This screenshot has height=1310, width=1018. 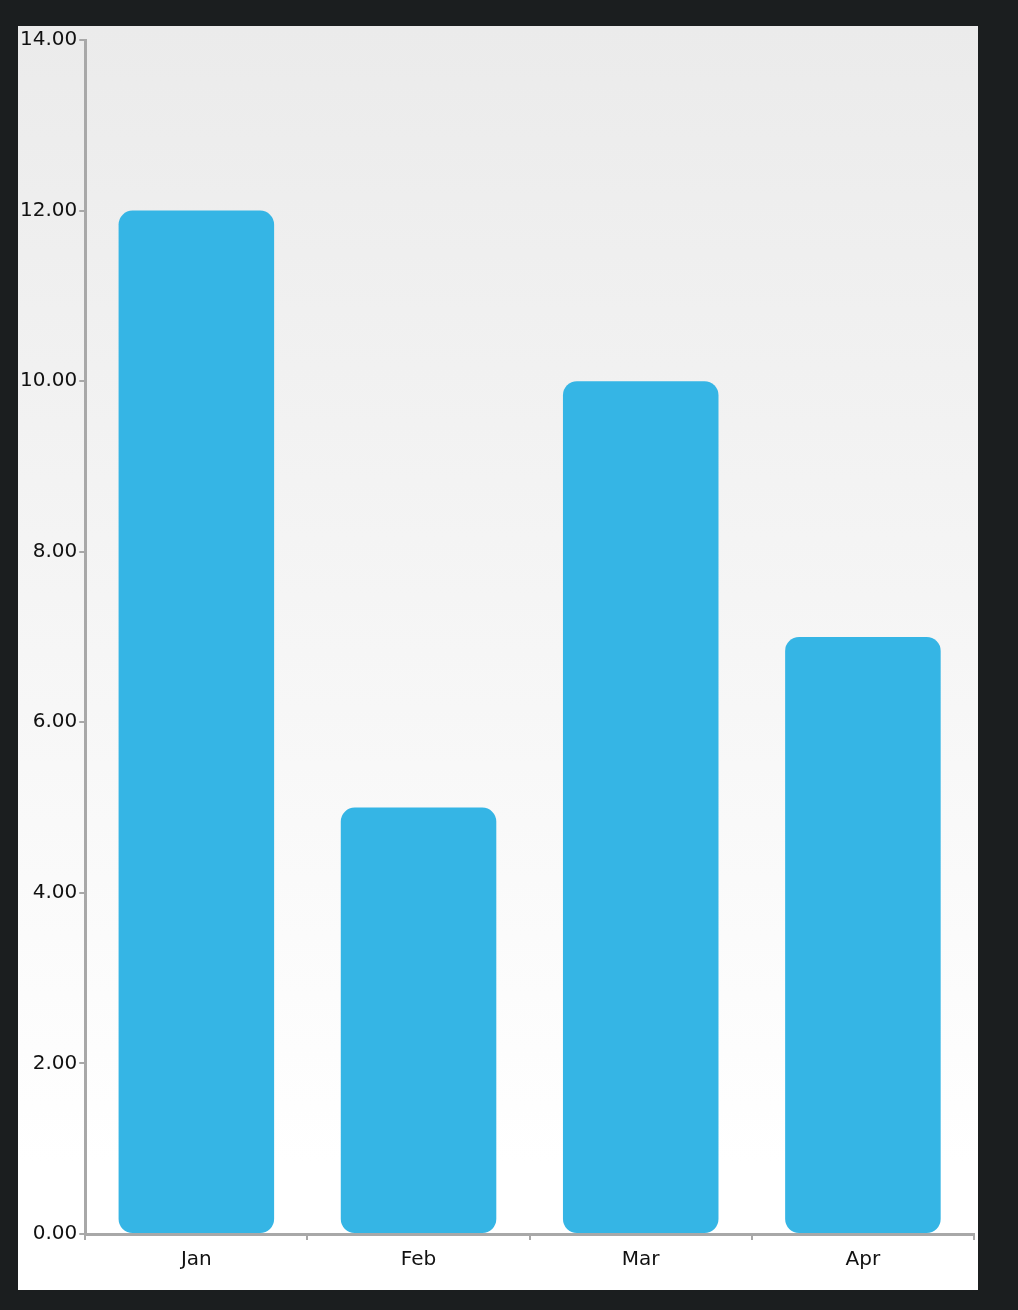 I want to click on x-tick-label: Mar, so click(x=641, y=1258).